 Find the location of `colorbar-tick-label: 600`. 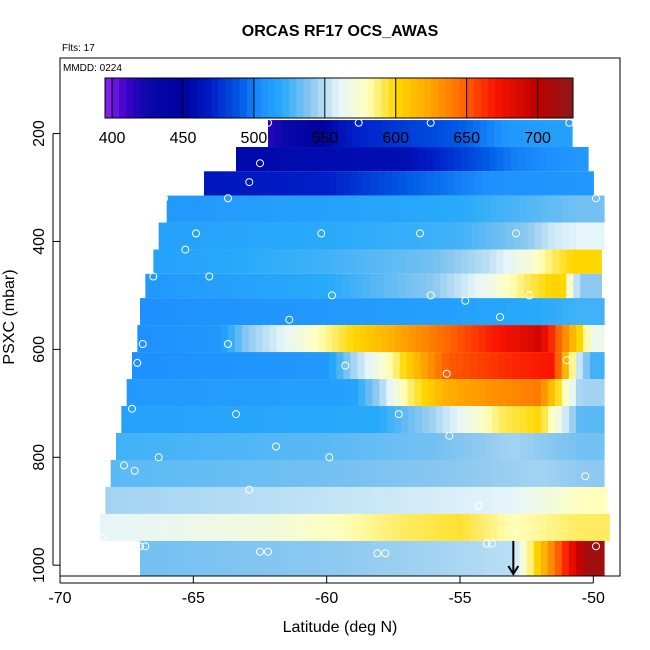

colorbar-tick-label: 600 is located at coordinates (395, 138).